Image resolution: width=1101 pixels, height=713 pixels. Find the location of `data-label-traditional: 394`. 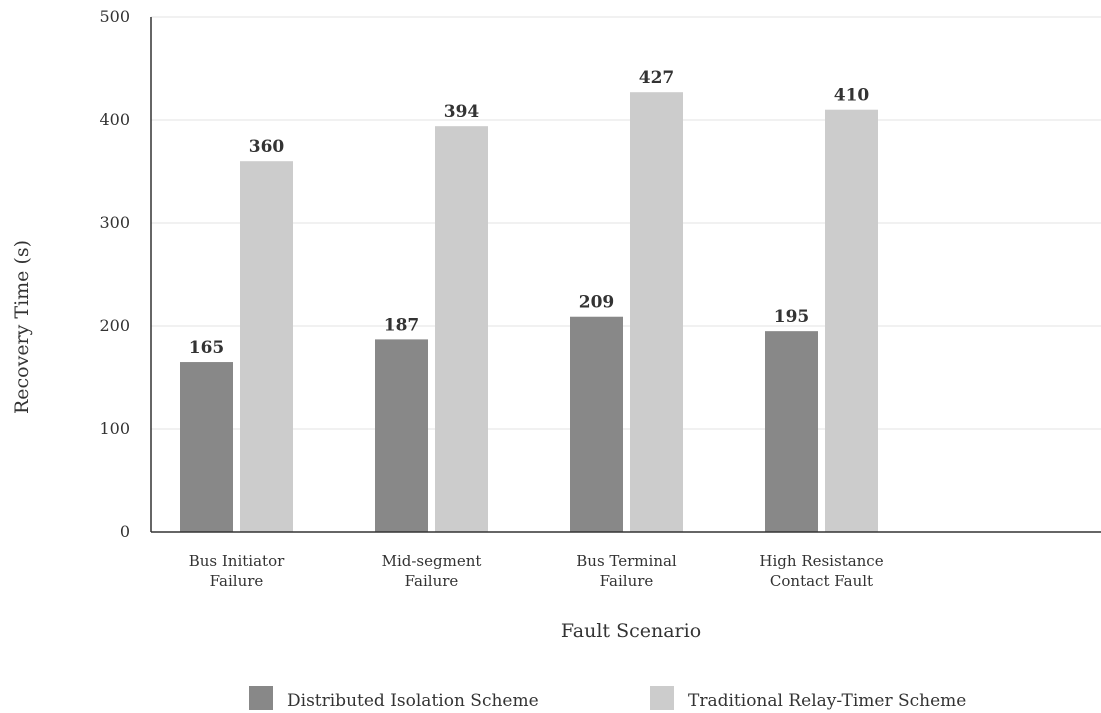

data-label-traditional: 394 is located at coordinates (462, 112).